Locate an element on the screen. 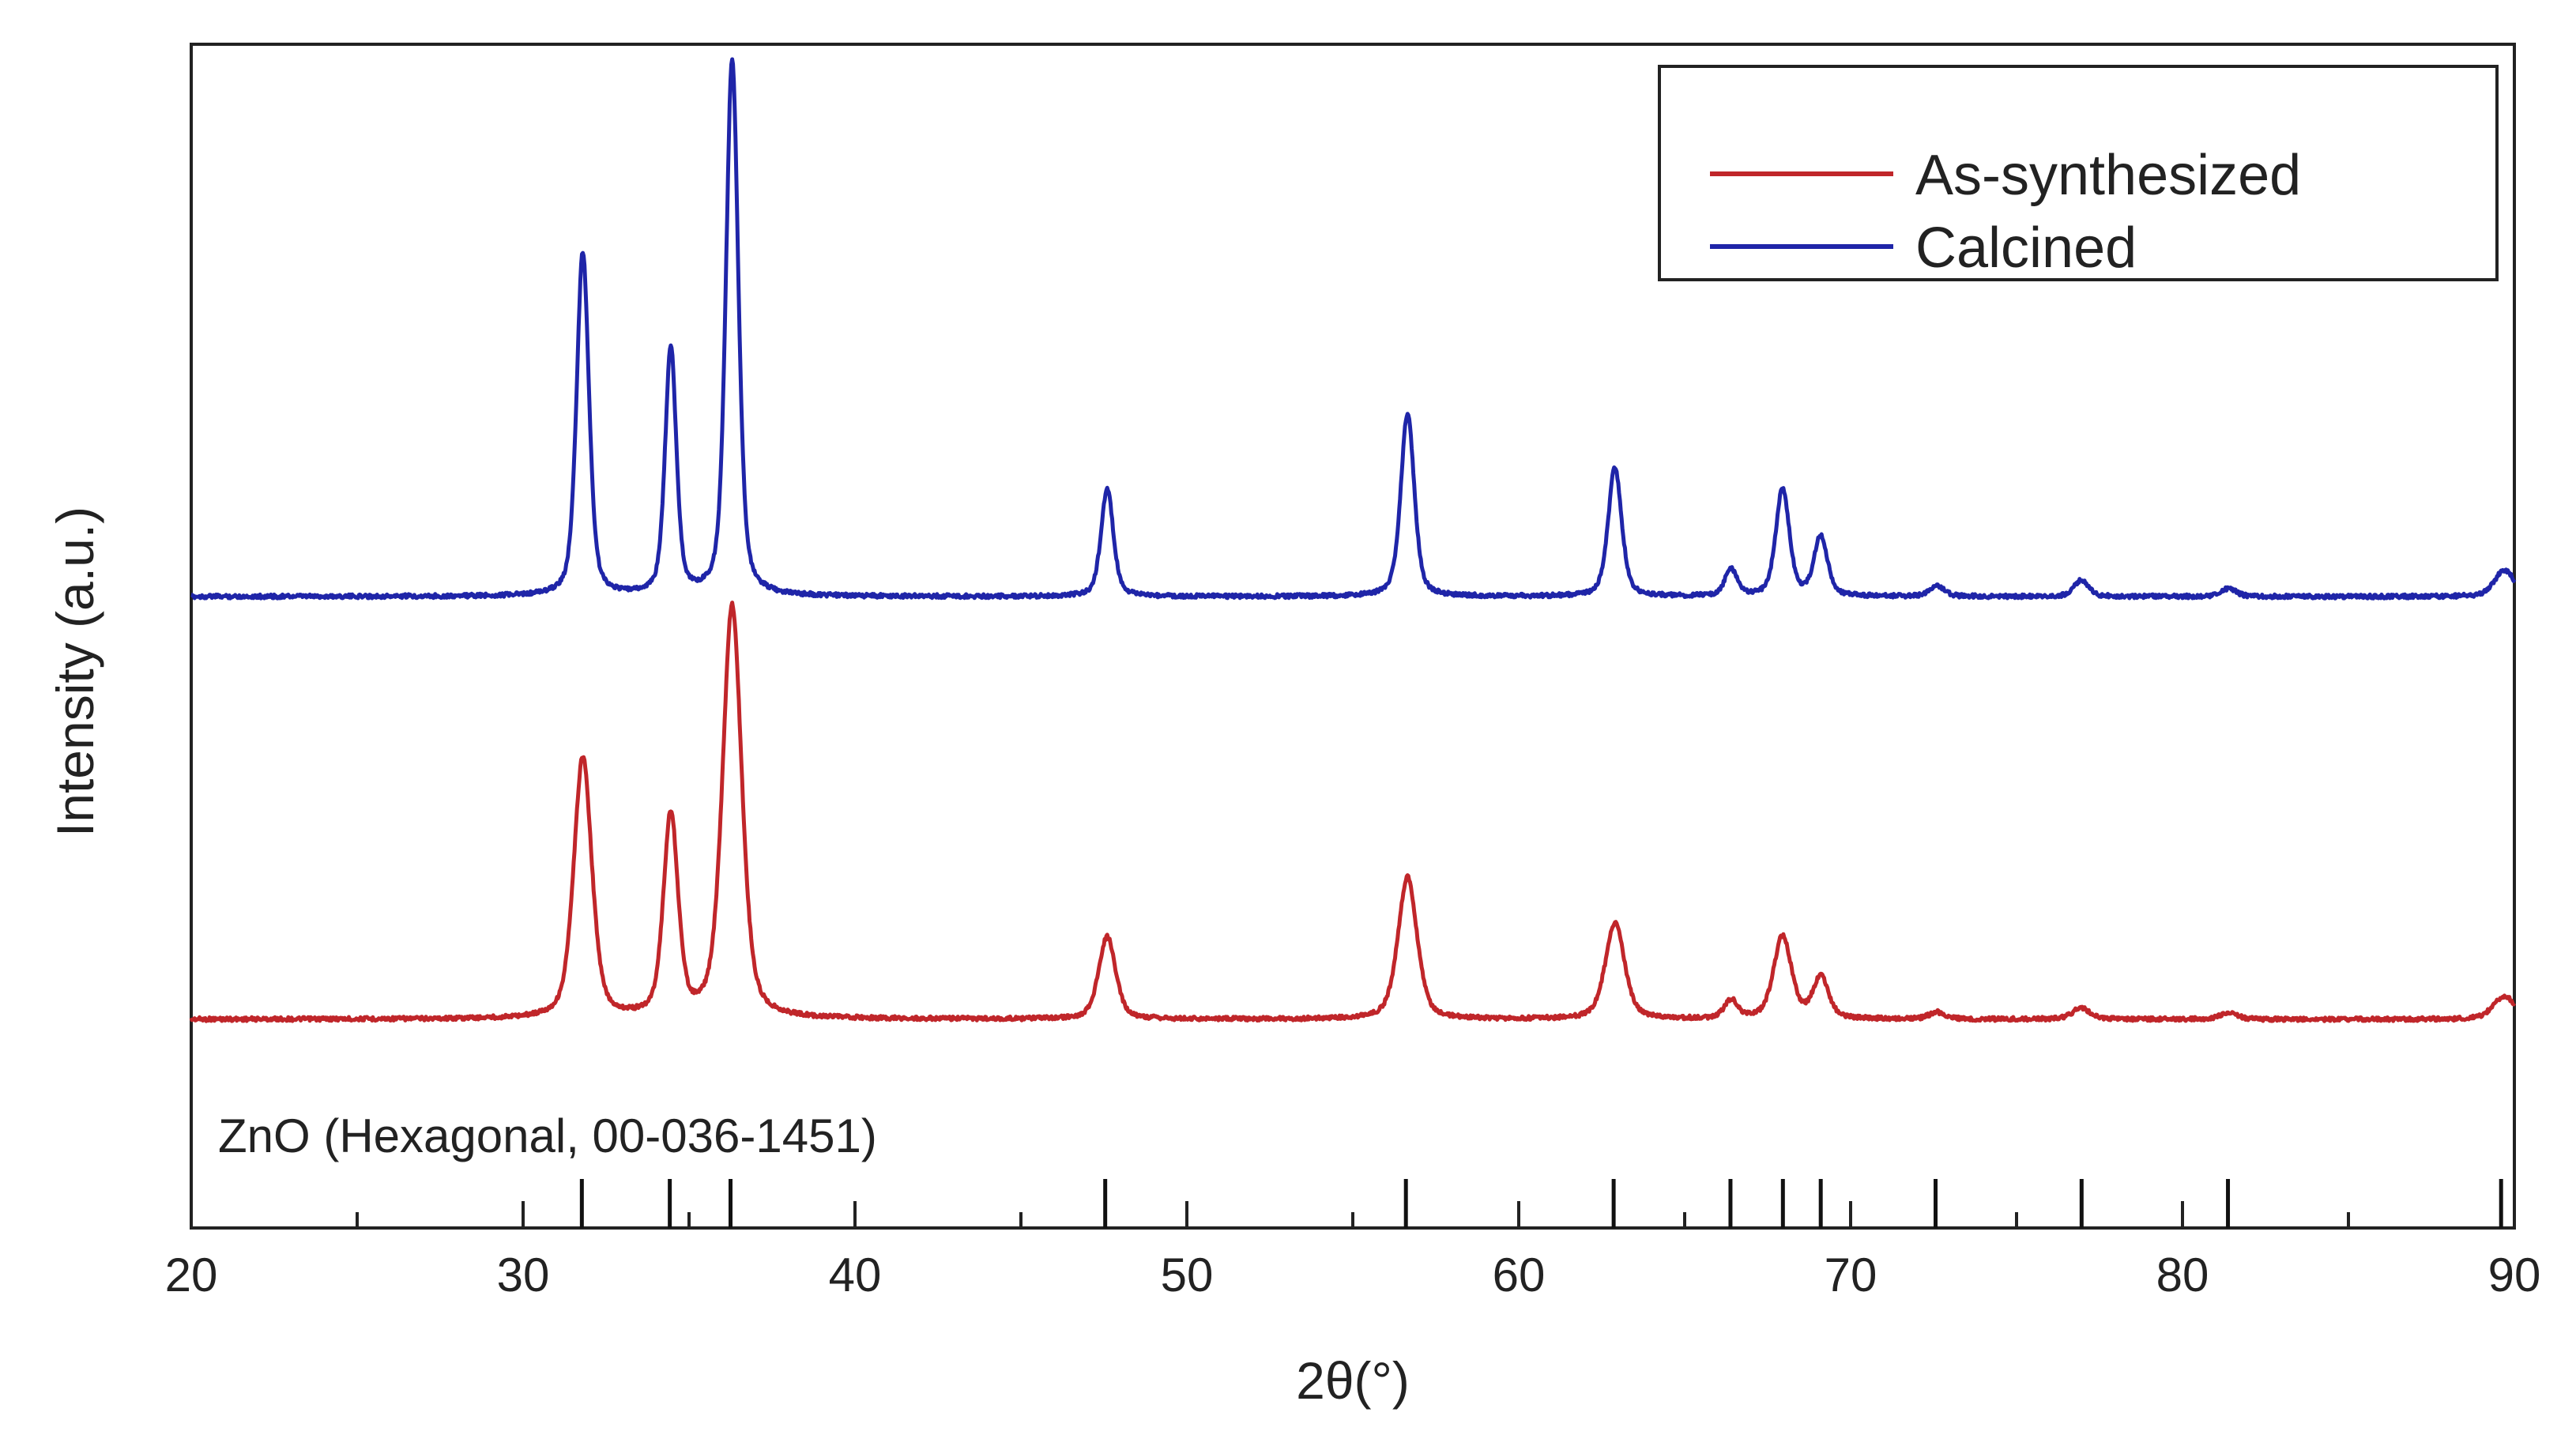 The width and height of the screenshot is (2576, 1435). legend: As-synthesized Calcined is located at coordinates (2078, 173).